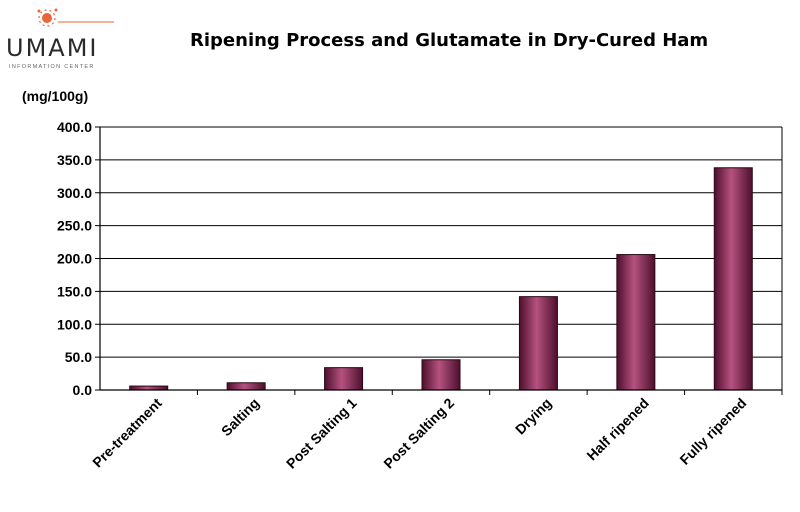  What do you see at coordinates (533, 416) in the screenshot?
I see `x-tick-label: Drying` at bounding box center [533, 416].